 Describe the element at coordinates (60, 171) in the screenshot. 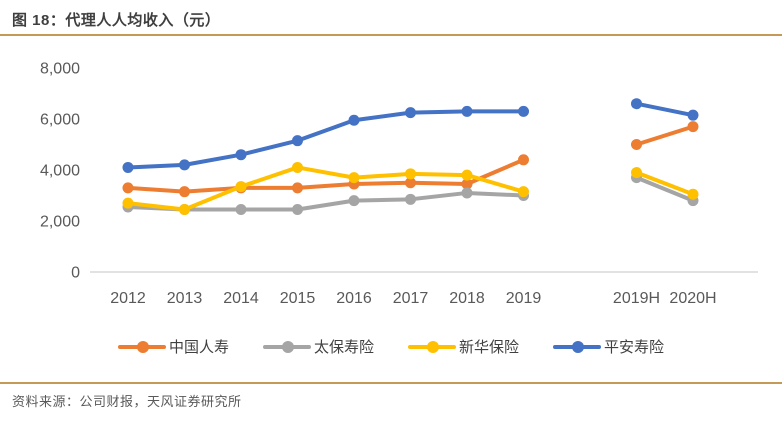

I see `y-axis-tick-label: 4,000` at that location.